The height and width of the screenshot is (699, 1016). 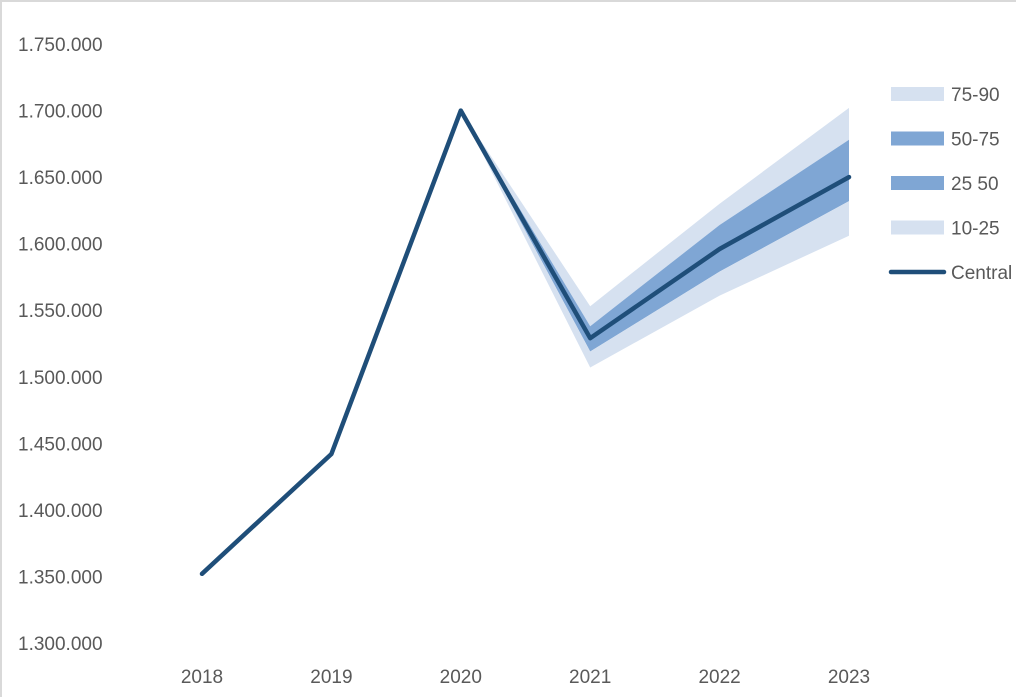 What do you see at coordinates (60, 444) in the screenshot?
I see `y-tick-label: 1.450.000` at bounding box center [60, 444].